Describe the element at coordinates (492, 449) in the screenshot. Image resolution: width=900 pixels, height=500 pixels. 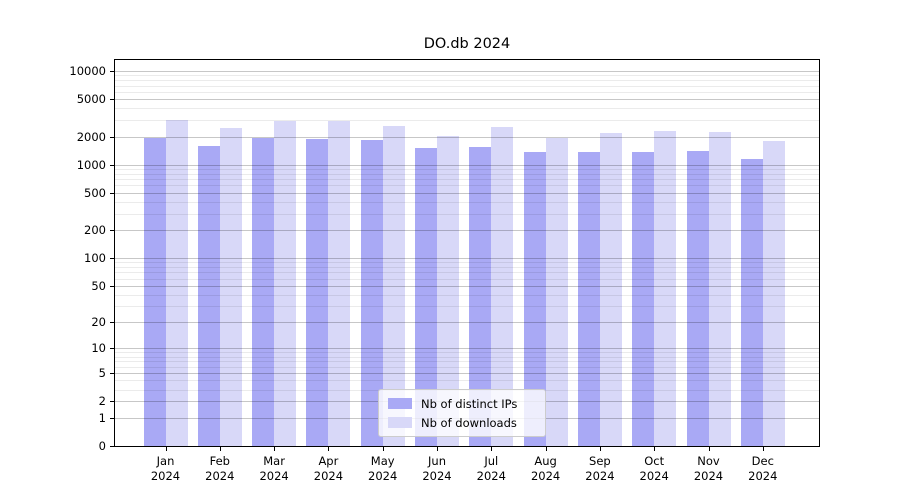
I see `x-tick-mark-jul` at that location.